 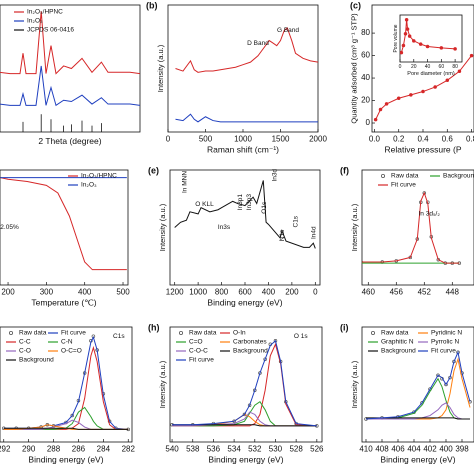 What do you see at coordinates (63, 303) in the screenshot?
I see `x-axis-title: Temperature (℃)` at bounding box center [63, 303].